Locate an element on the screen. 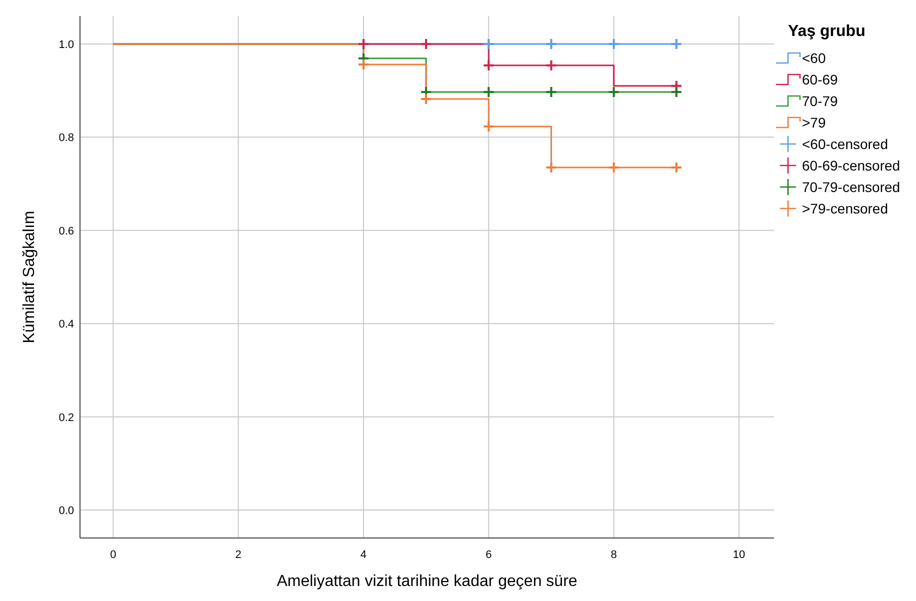 This screenshot has width=916, height=601. legend-label: >79-censored is located at coordinates (845, 208).